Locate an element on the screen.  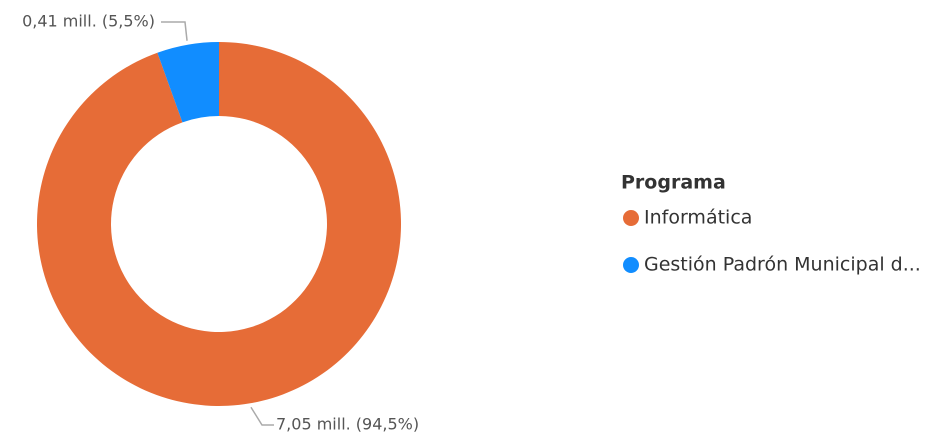
data-label: 0,41 mill. (5,5%) is located at coordinates (88, 21).